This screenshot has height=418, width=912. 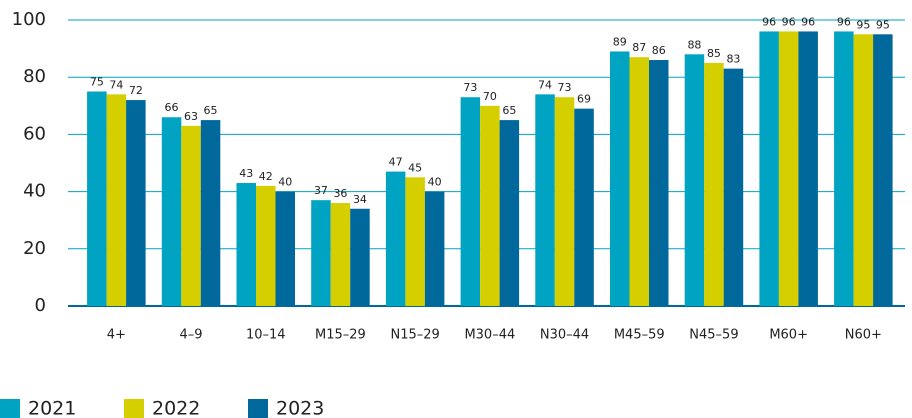 I want to click on value-label: 69, so click(x=584, y=99).